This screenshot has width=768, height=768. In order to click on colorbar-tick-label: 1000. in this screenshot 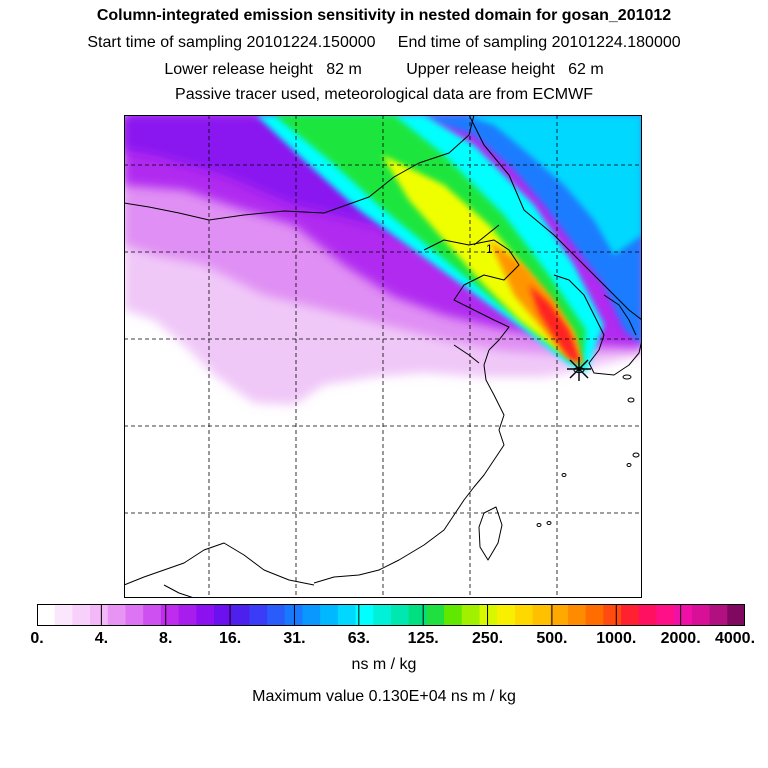, I will do `click(616, 638)`.